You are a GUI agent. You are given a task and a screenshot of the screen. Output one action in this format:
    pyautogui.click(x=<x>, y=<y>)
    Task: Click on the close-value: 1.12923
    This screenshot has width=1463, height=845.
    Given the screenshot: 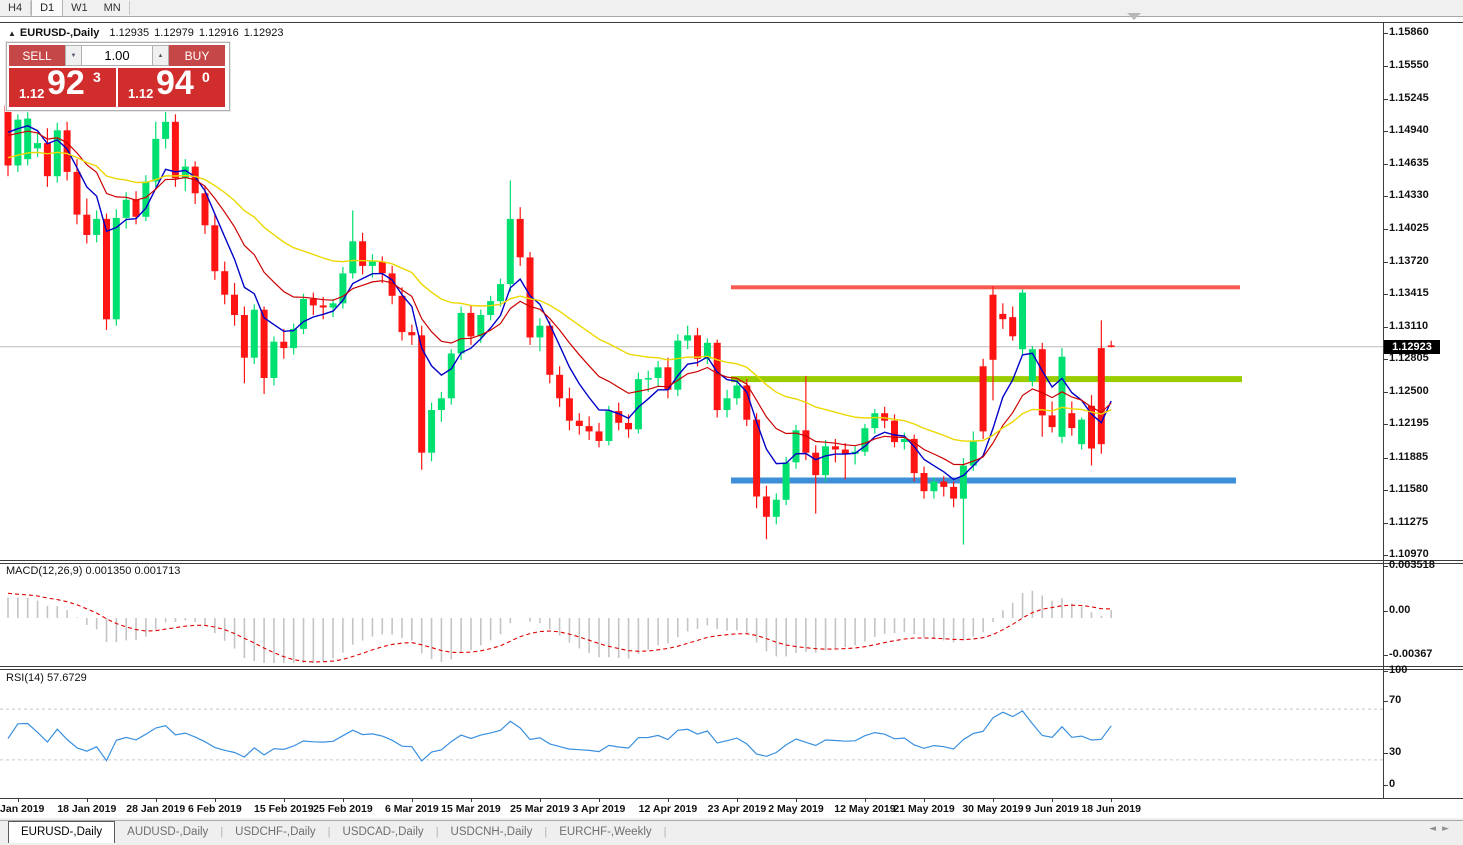 What is the action you would take?
    pyautogui.click(x=263, y=33)
    